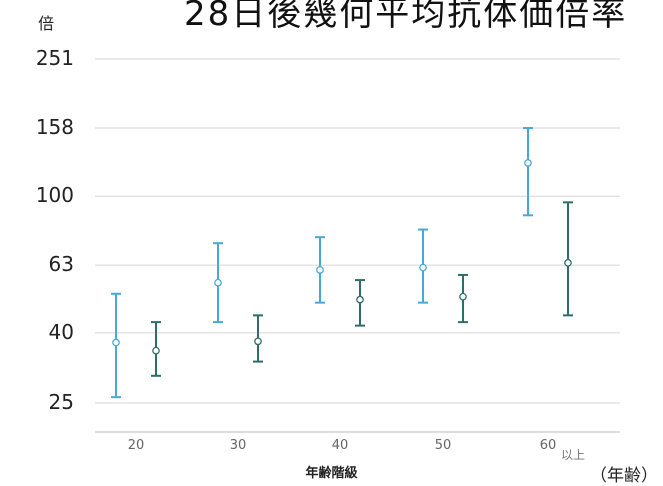  I want to click on y-tick-label: 100, so click(54, 195).